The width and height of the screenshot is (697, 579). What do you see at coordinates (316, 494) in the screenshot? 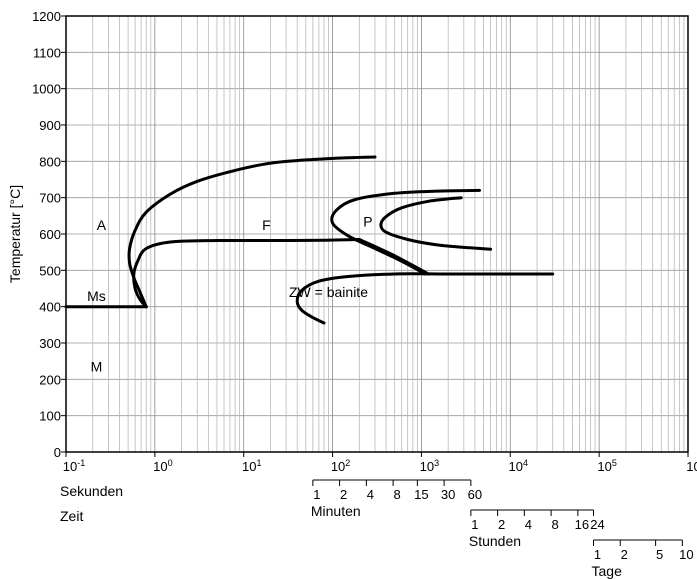
I see `minutes-tick-label: 1` at bounding box center [316, 494].